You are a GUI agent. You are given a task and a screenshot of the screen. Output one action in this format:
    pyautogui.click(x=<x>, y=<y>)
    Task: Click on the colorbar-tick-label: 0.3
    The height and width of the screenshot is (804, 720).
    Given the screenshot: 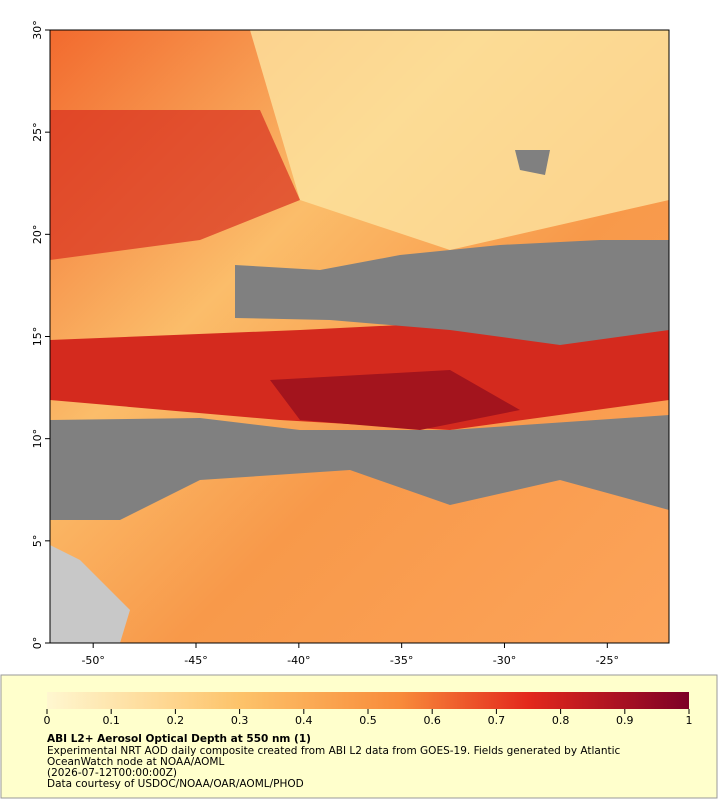 What is the action you would take?
    pyautogui.click(x=240, y=720)
    